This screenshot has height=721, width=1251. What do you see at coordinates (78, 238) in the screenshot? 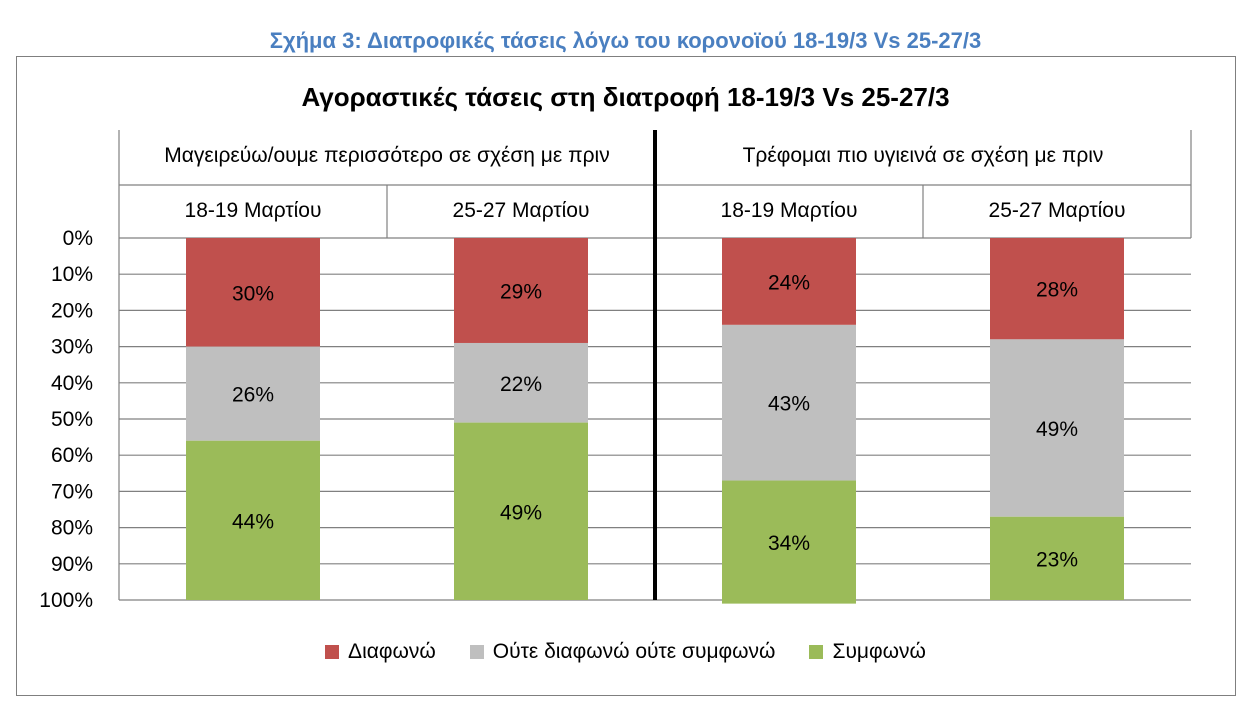
I see `y-tick-label: 0%` at bounding box center [78, 238].